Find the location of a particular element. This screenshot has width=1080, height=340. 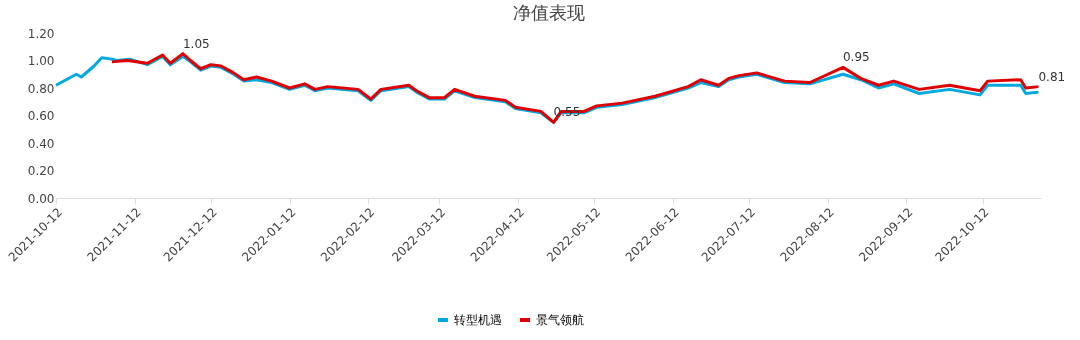

y-tick-label: 0.20 is located at coordinates (41, 171).